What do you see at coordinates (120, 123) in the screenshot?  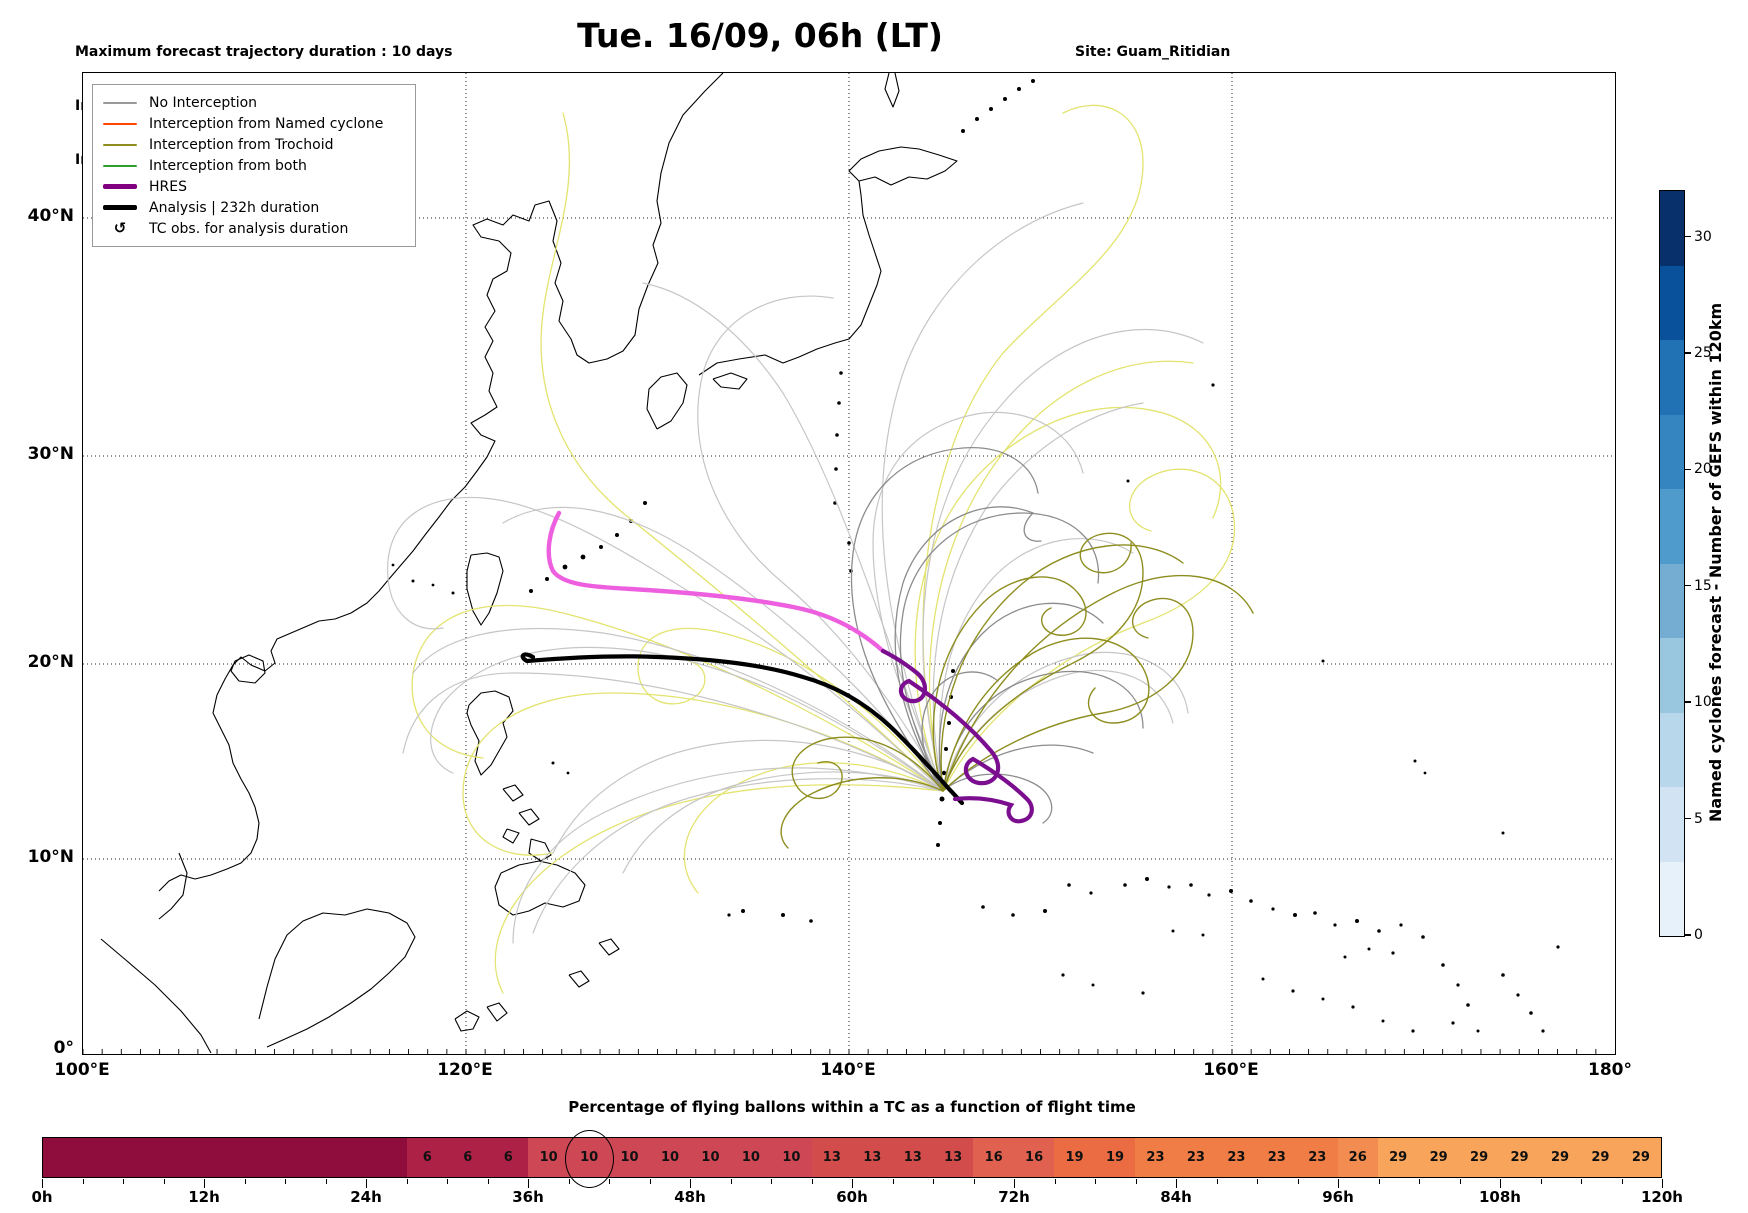 I see `orangered-line-swatch` at bounding box center [120, 123].